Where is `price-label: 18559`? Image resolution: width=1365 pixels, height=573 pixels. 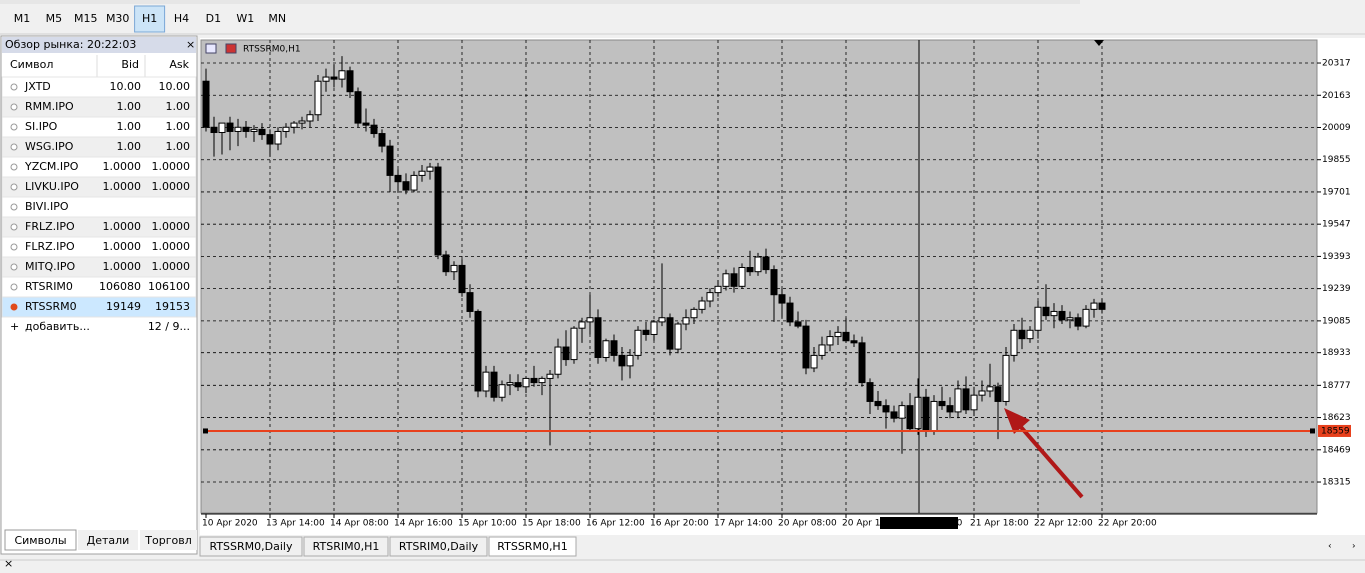 price-label: 18559 is located at coordinates (1335, 431).